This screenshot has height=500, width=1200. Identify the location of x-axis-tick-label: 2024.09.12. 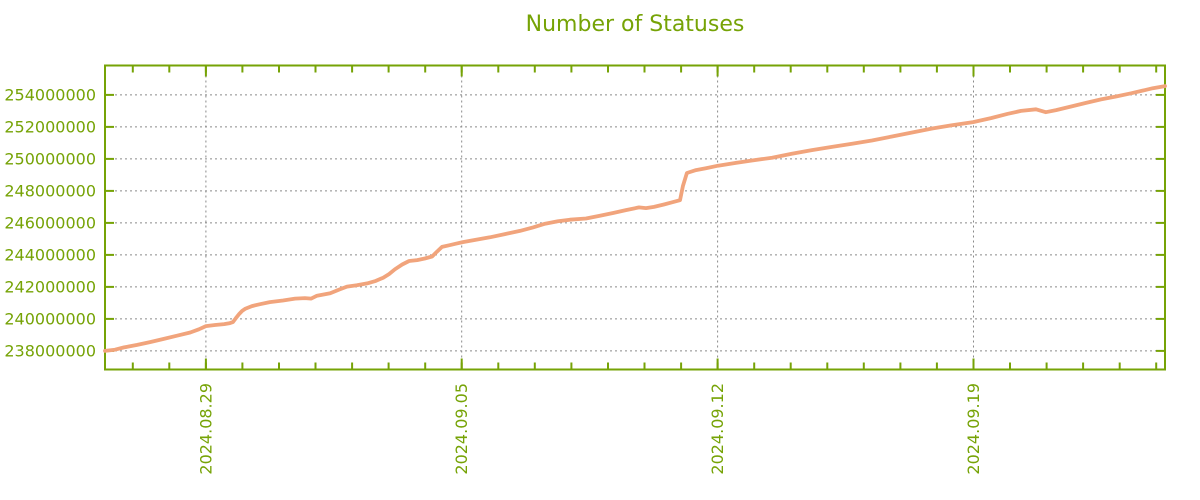
(717, 429).